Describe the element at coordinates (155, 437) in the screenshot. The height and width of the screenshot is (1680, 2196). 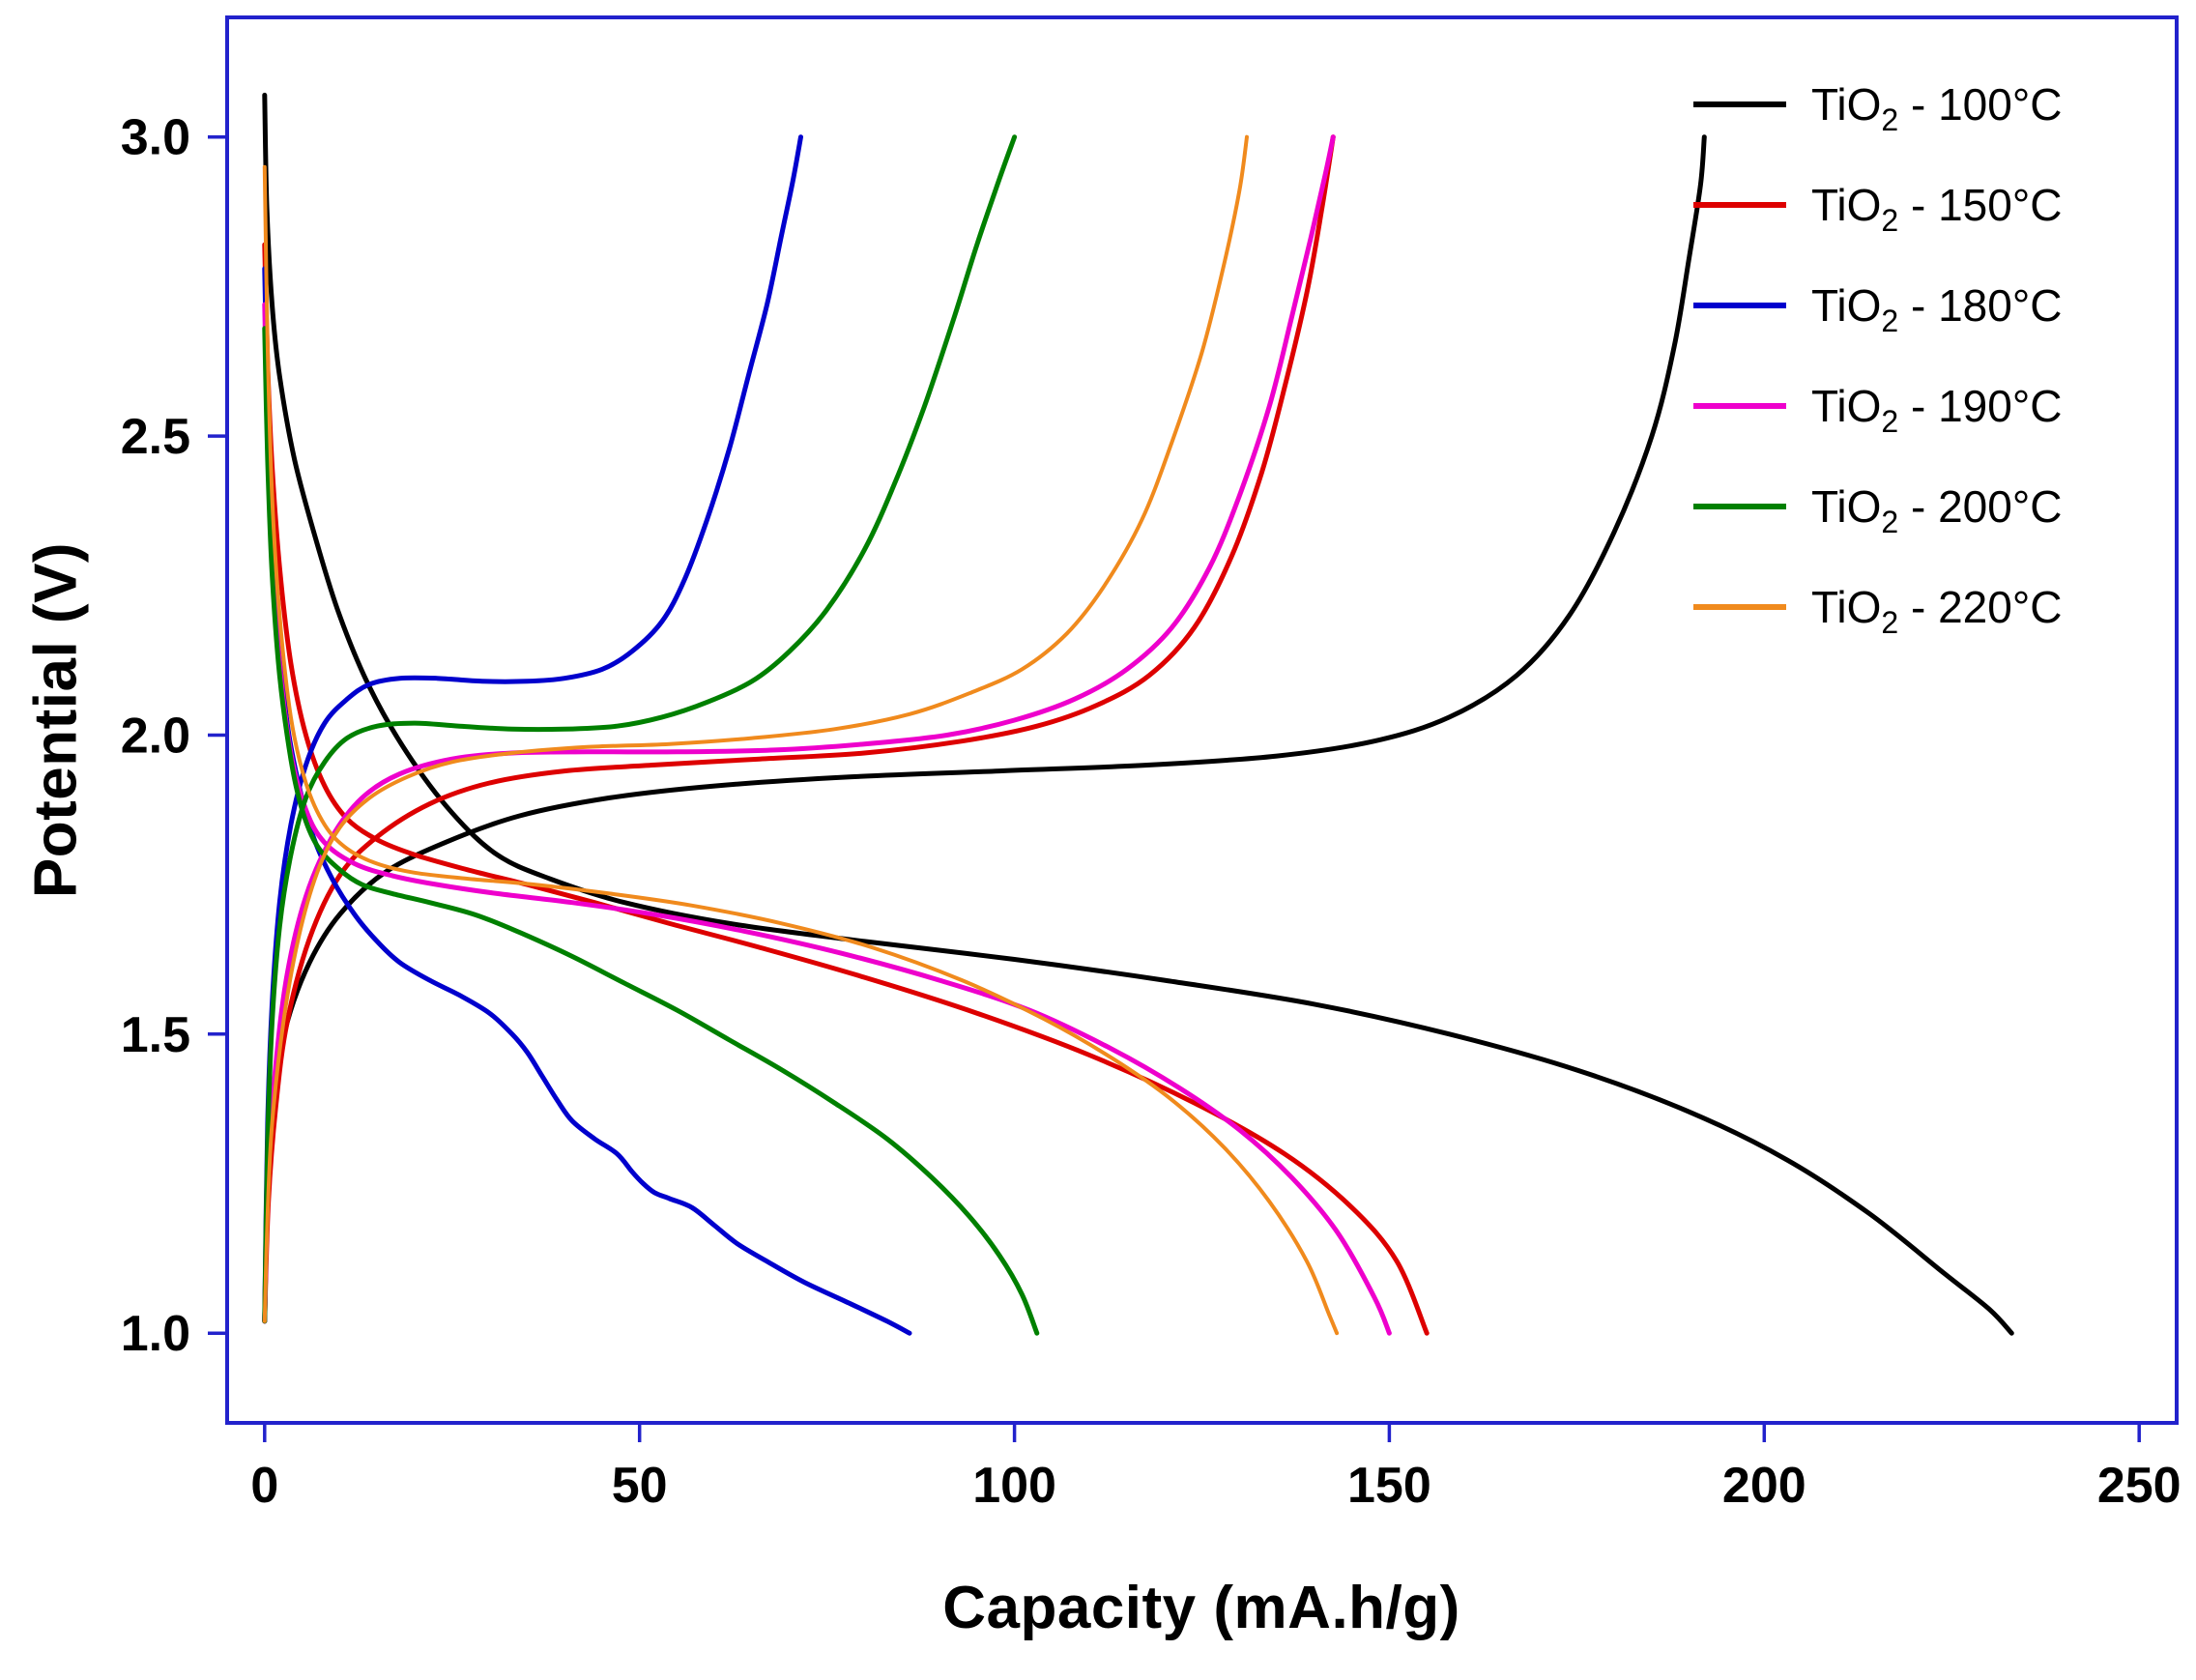
I see `y-tick-label: 2.5` at that location.